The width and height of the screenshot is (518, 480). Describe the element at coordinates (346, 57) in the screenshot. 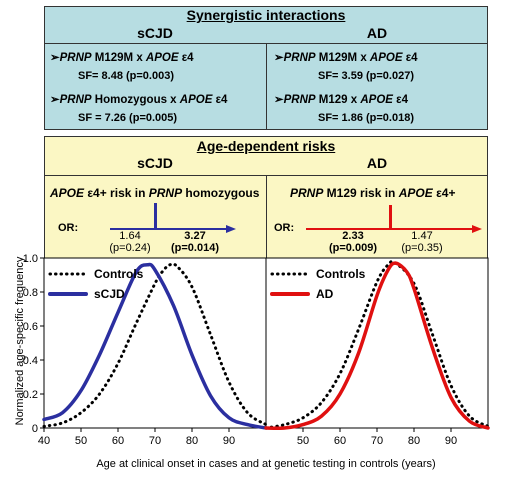

I see `synergy-right-line-1: ➢PRNP M129M x APOE ε4` at that location.